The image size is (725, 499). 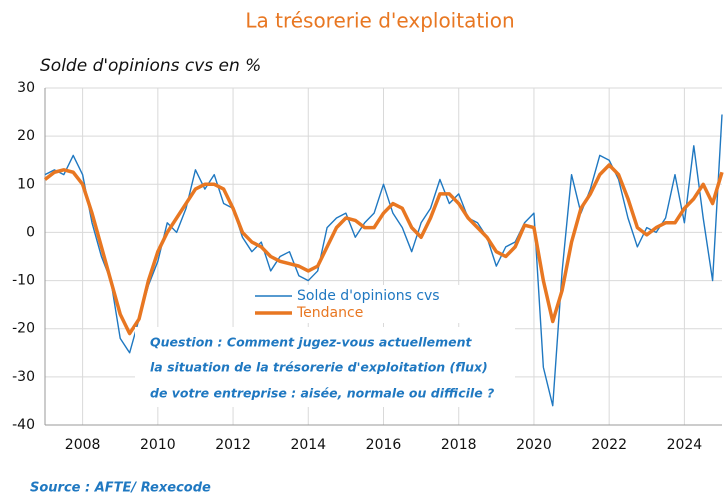 I want to click on x-tick-label: 2022, so click(x=609, y=445).